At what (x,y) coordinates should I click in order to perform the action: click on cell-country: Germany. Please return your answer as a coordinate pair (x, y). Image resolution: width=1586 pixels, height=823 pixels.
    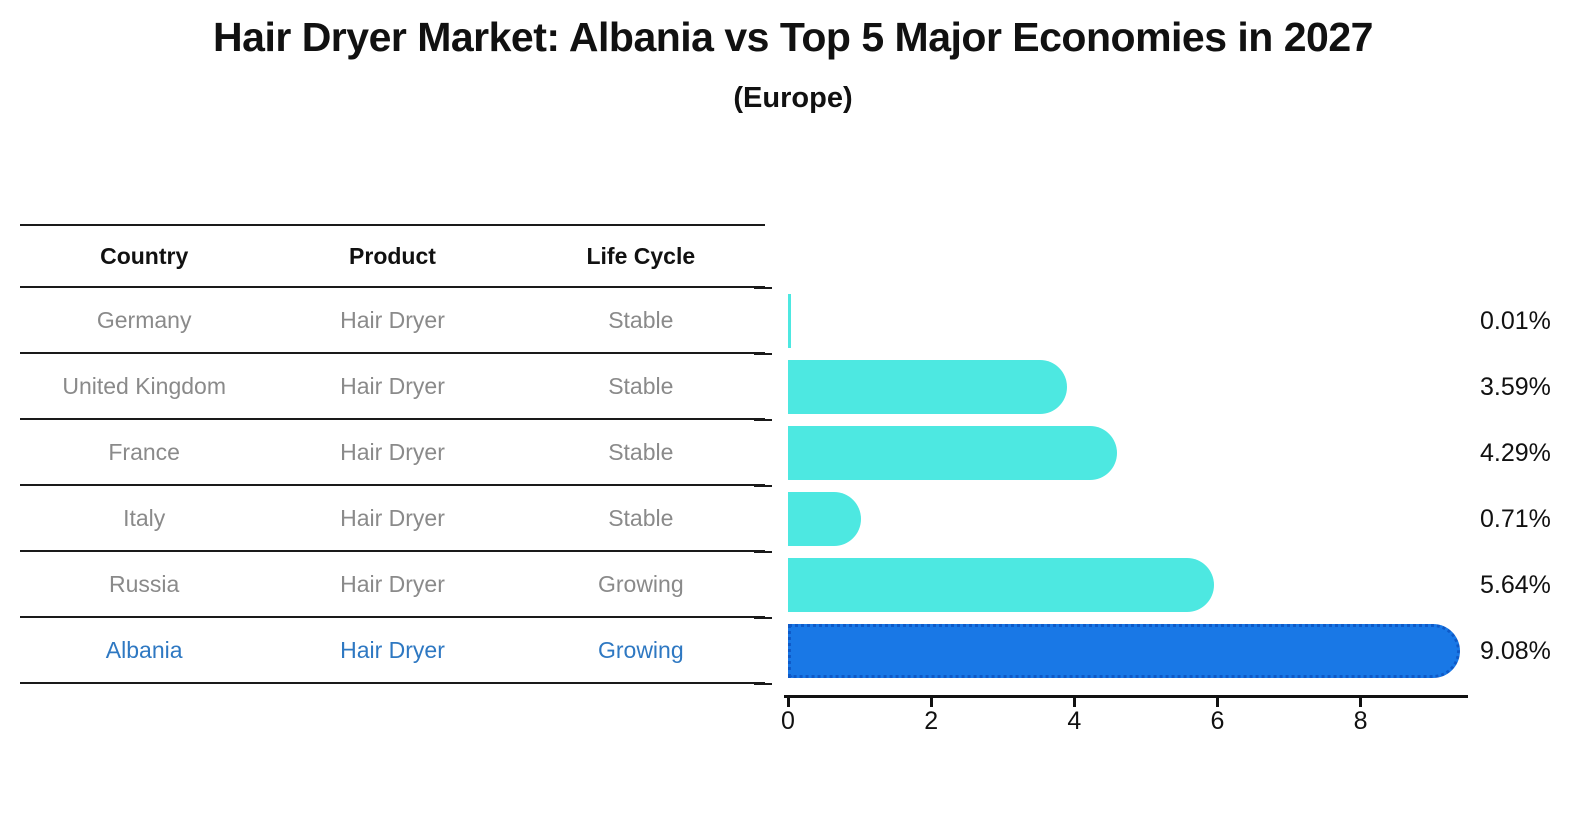
    Looking at the image, I should click on (144, 319).